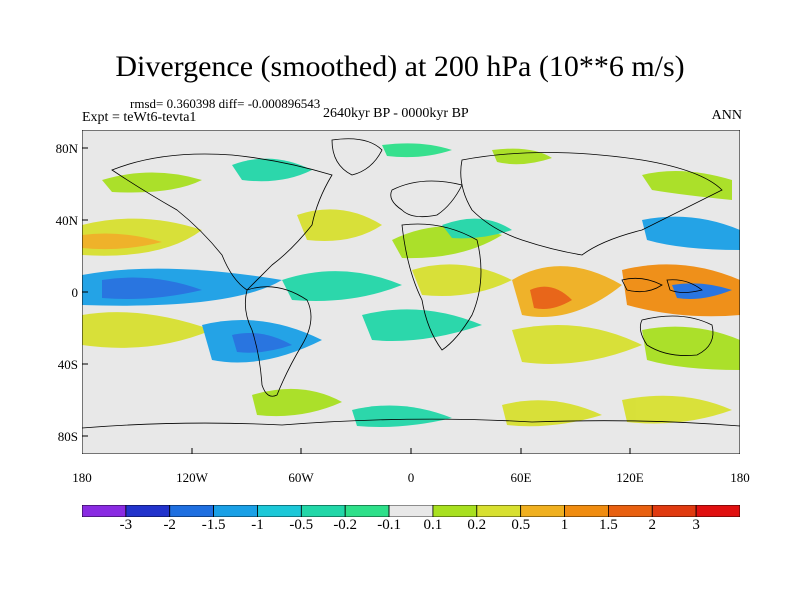  What do you see at coordinates (696, 525) in the screenshot?
I see `colorbar-label-13: 3` at bounding box center [696, 525].